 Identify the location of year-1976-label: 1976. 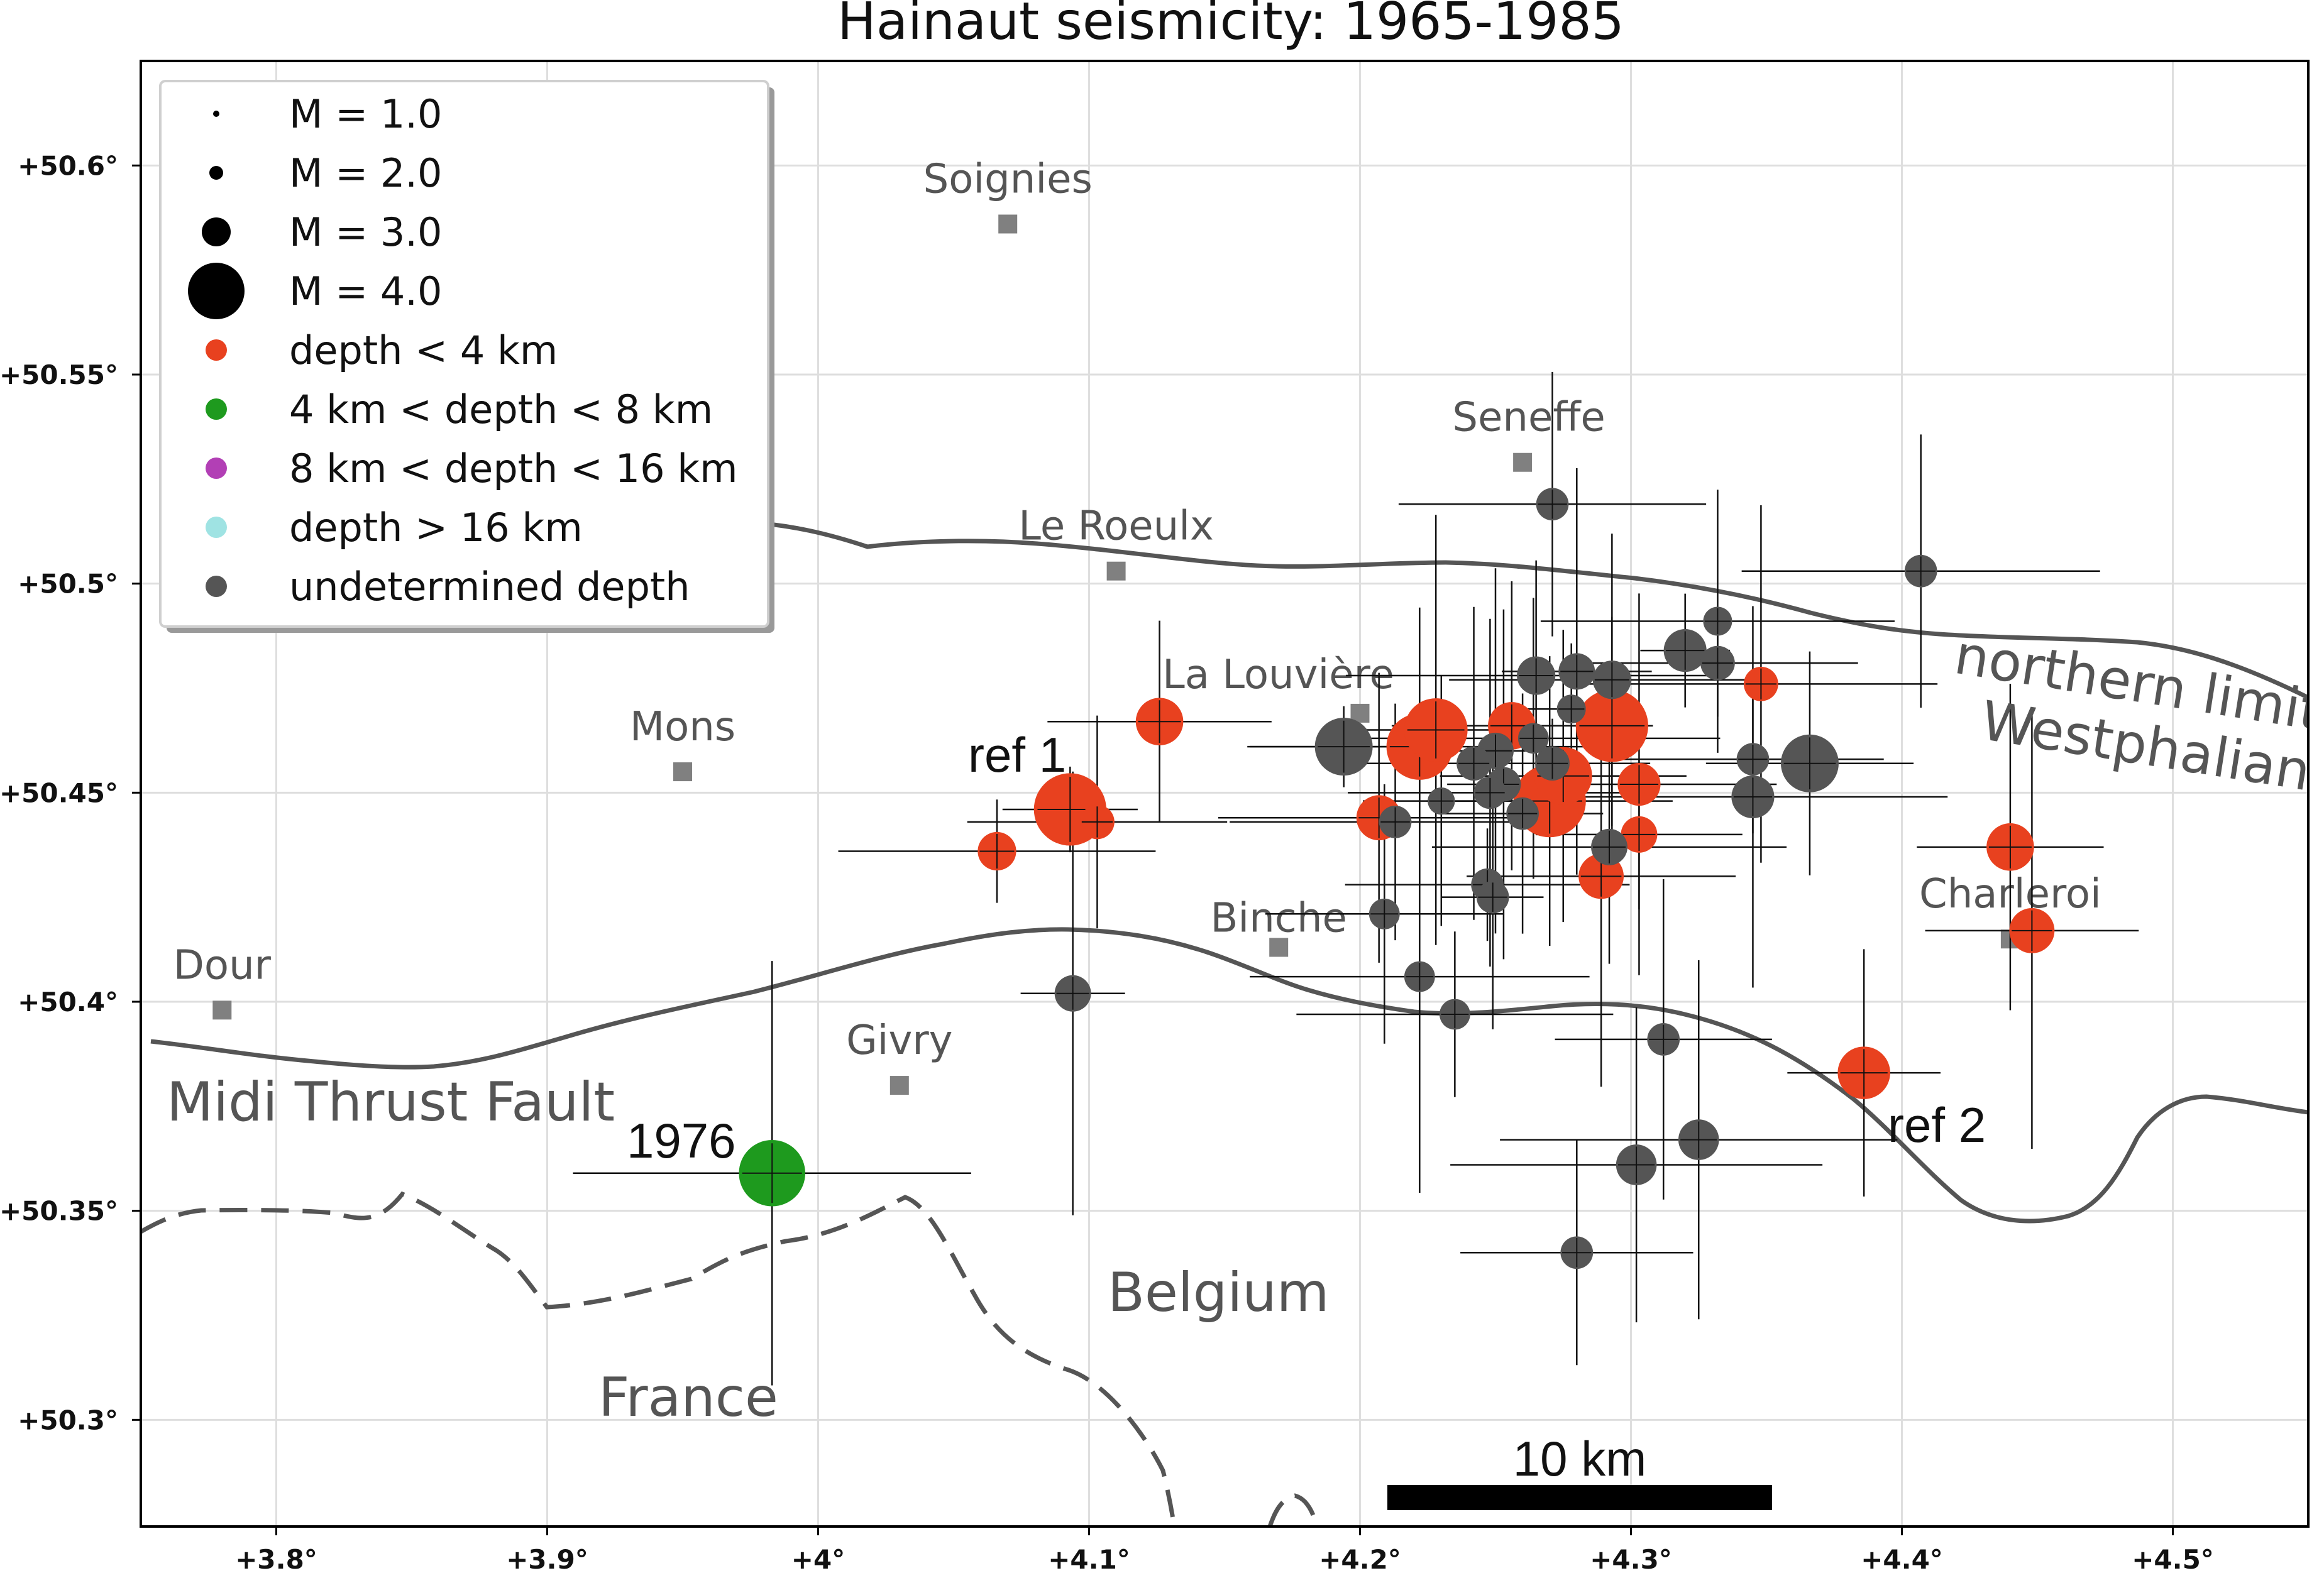
(681, 1140).